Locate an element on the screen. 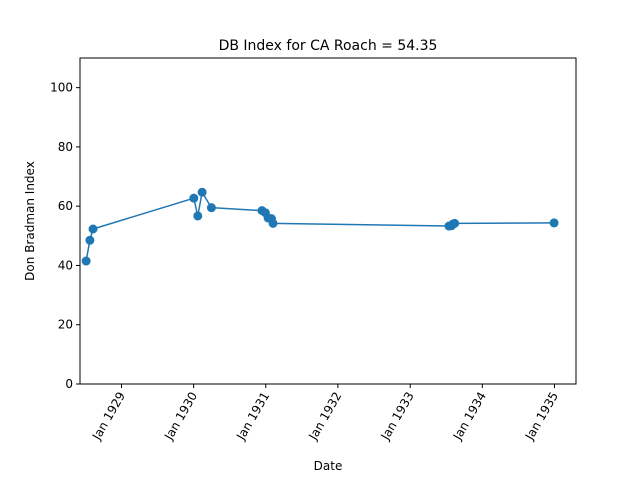  y-tick-label: 0 is located at coordinates (69, 384).